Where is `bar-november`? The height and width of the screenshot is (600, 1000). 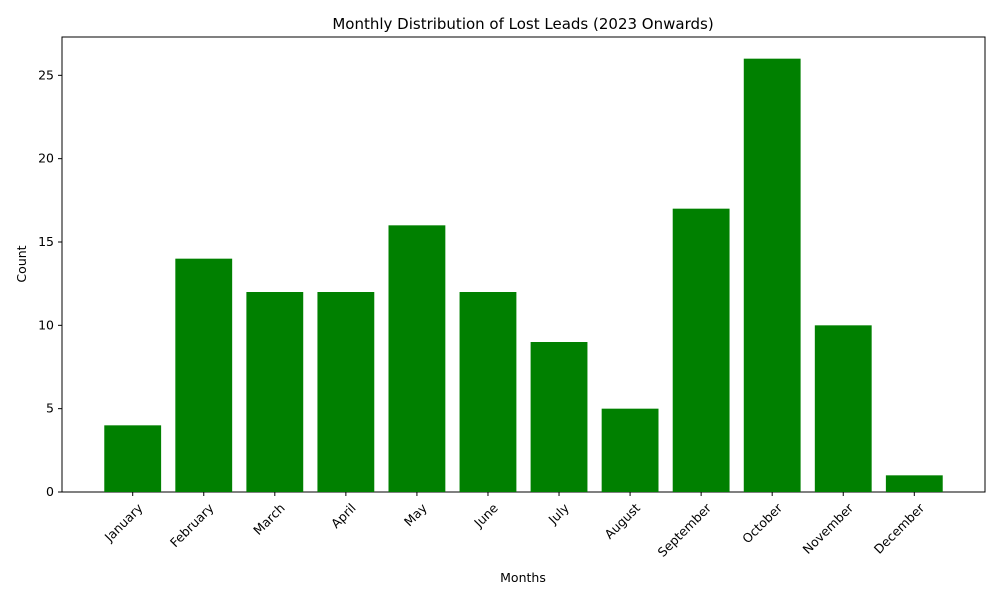 bar-november is located at coordinates (843, 408).